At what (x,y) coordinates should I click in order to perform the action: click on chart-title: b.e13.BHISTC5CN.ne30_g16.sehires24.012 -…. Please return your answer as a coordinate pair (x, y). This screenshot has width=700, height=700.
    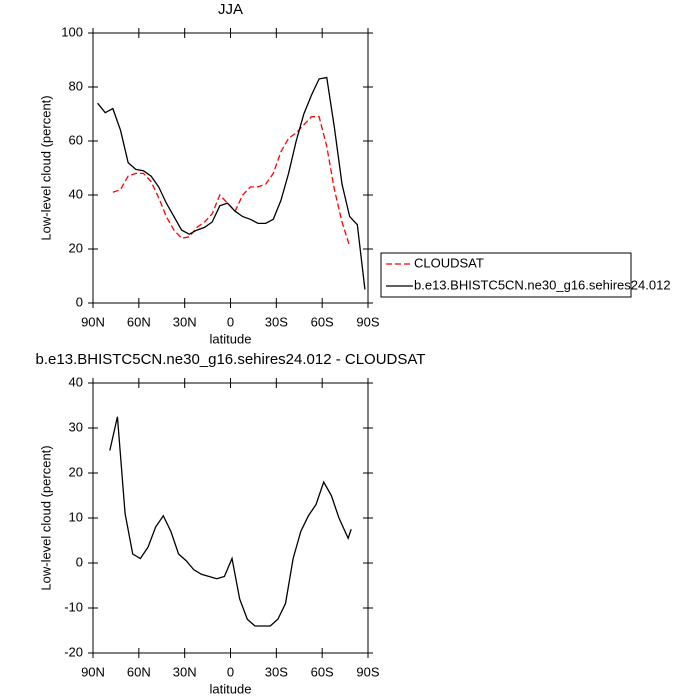
    Looking at the image, I should click on (231, 359).